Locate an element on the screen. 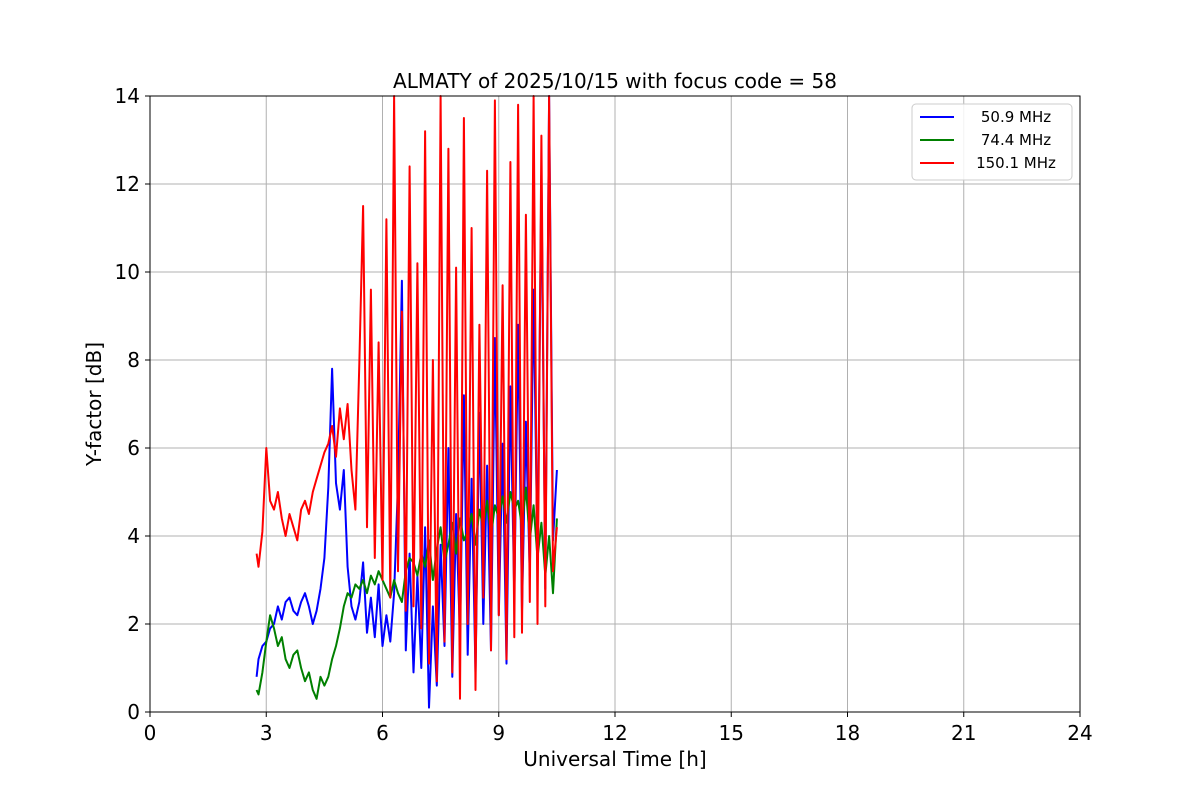 This screenshot has width=1200, height=800. legend-label-150-1: 150.1 MHz is located at coordinates (1016, 163).